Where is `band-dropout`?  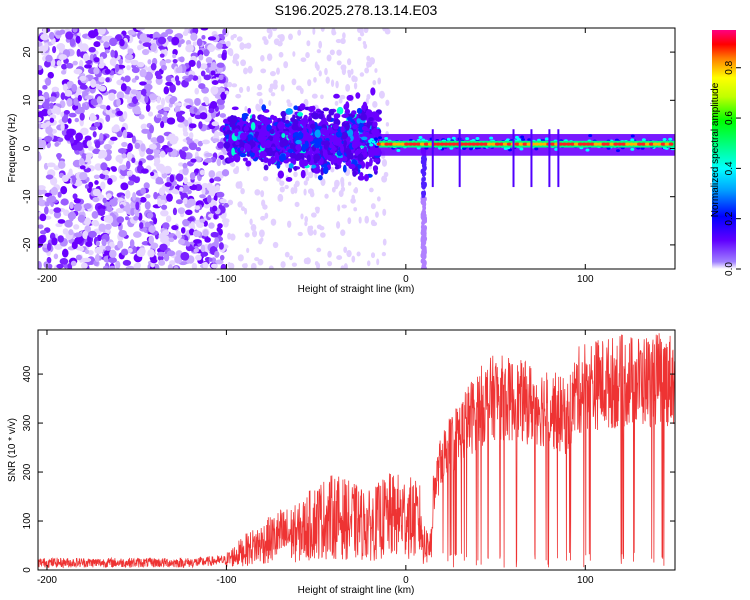
band-dropout is located at coordinates (531, 158).